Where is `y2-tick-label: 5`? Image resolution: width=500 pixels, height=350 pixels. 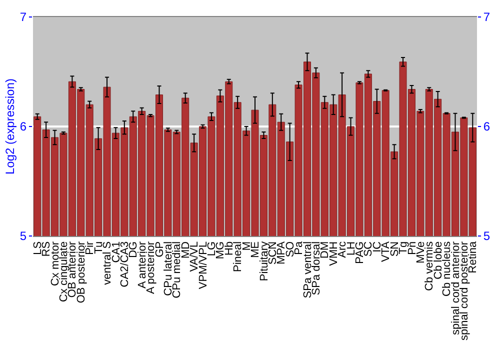 y2-tick-label: 5 is located at coordinates (486, 236).